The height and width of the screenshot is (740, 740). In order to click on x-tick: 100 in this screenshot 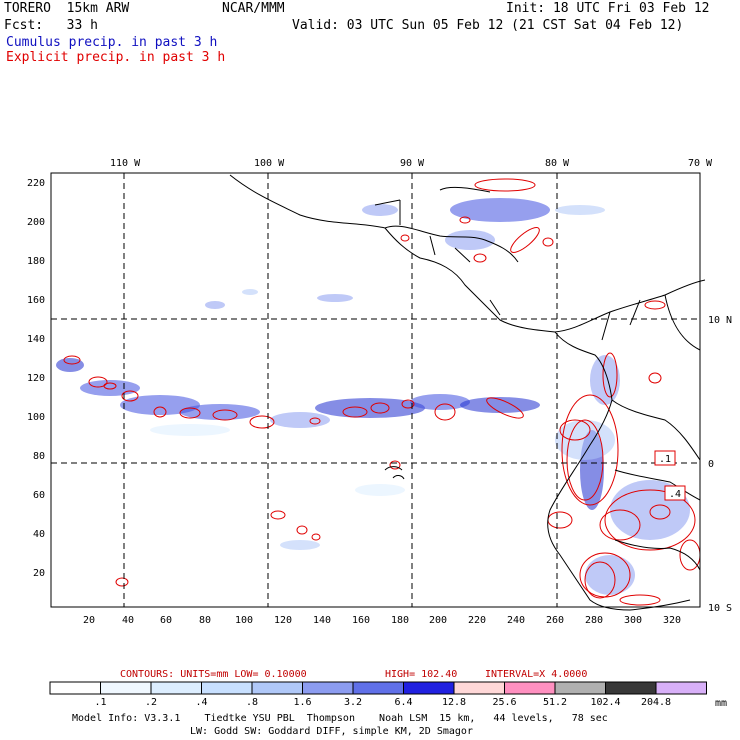, I will do `click(244, 620)`.